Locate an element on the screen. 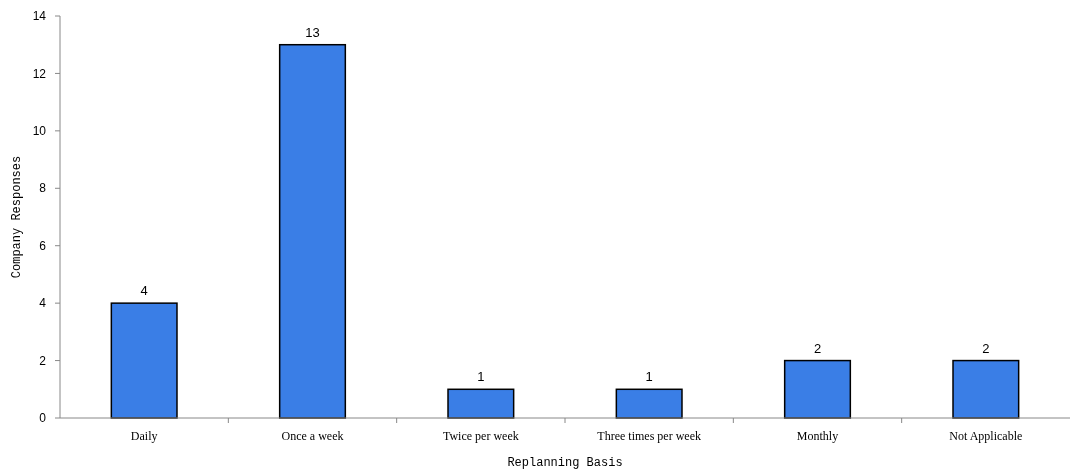 The image size is (1070, 474). y-tick-label: 10 is located at coordinates (39, 131).